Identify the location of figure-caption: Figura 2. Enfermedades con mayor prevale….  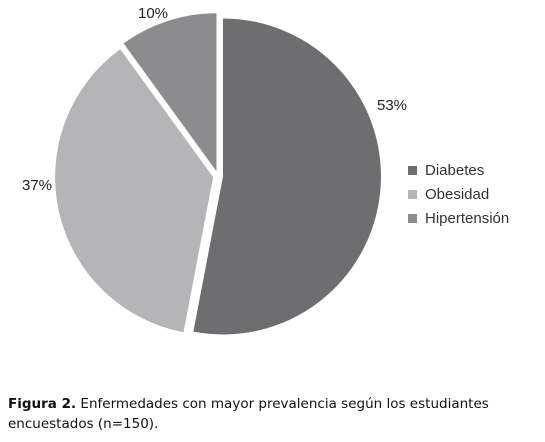
(273, 414).